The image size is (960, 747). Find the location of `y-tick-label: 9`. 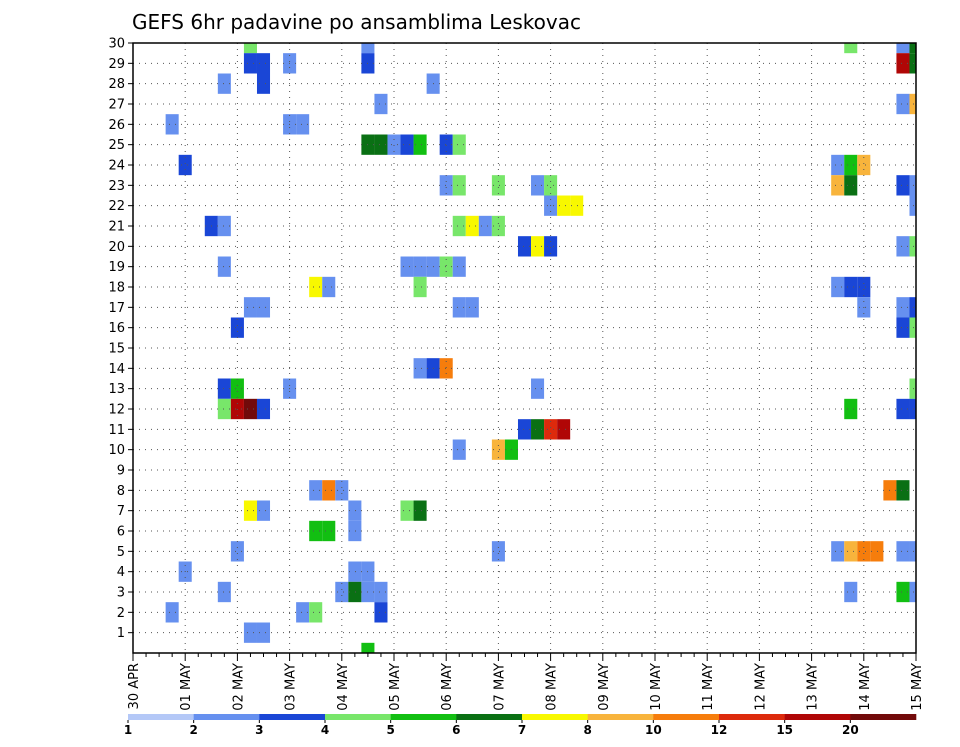

y-tick-label: 9 is located at coordinates (121, 471).